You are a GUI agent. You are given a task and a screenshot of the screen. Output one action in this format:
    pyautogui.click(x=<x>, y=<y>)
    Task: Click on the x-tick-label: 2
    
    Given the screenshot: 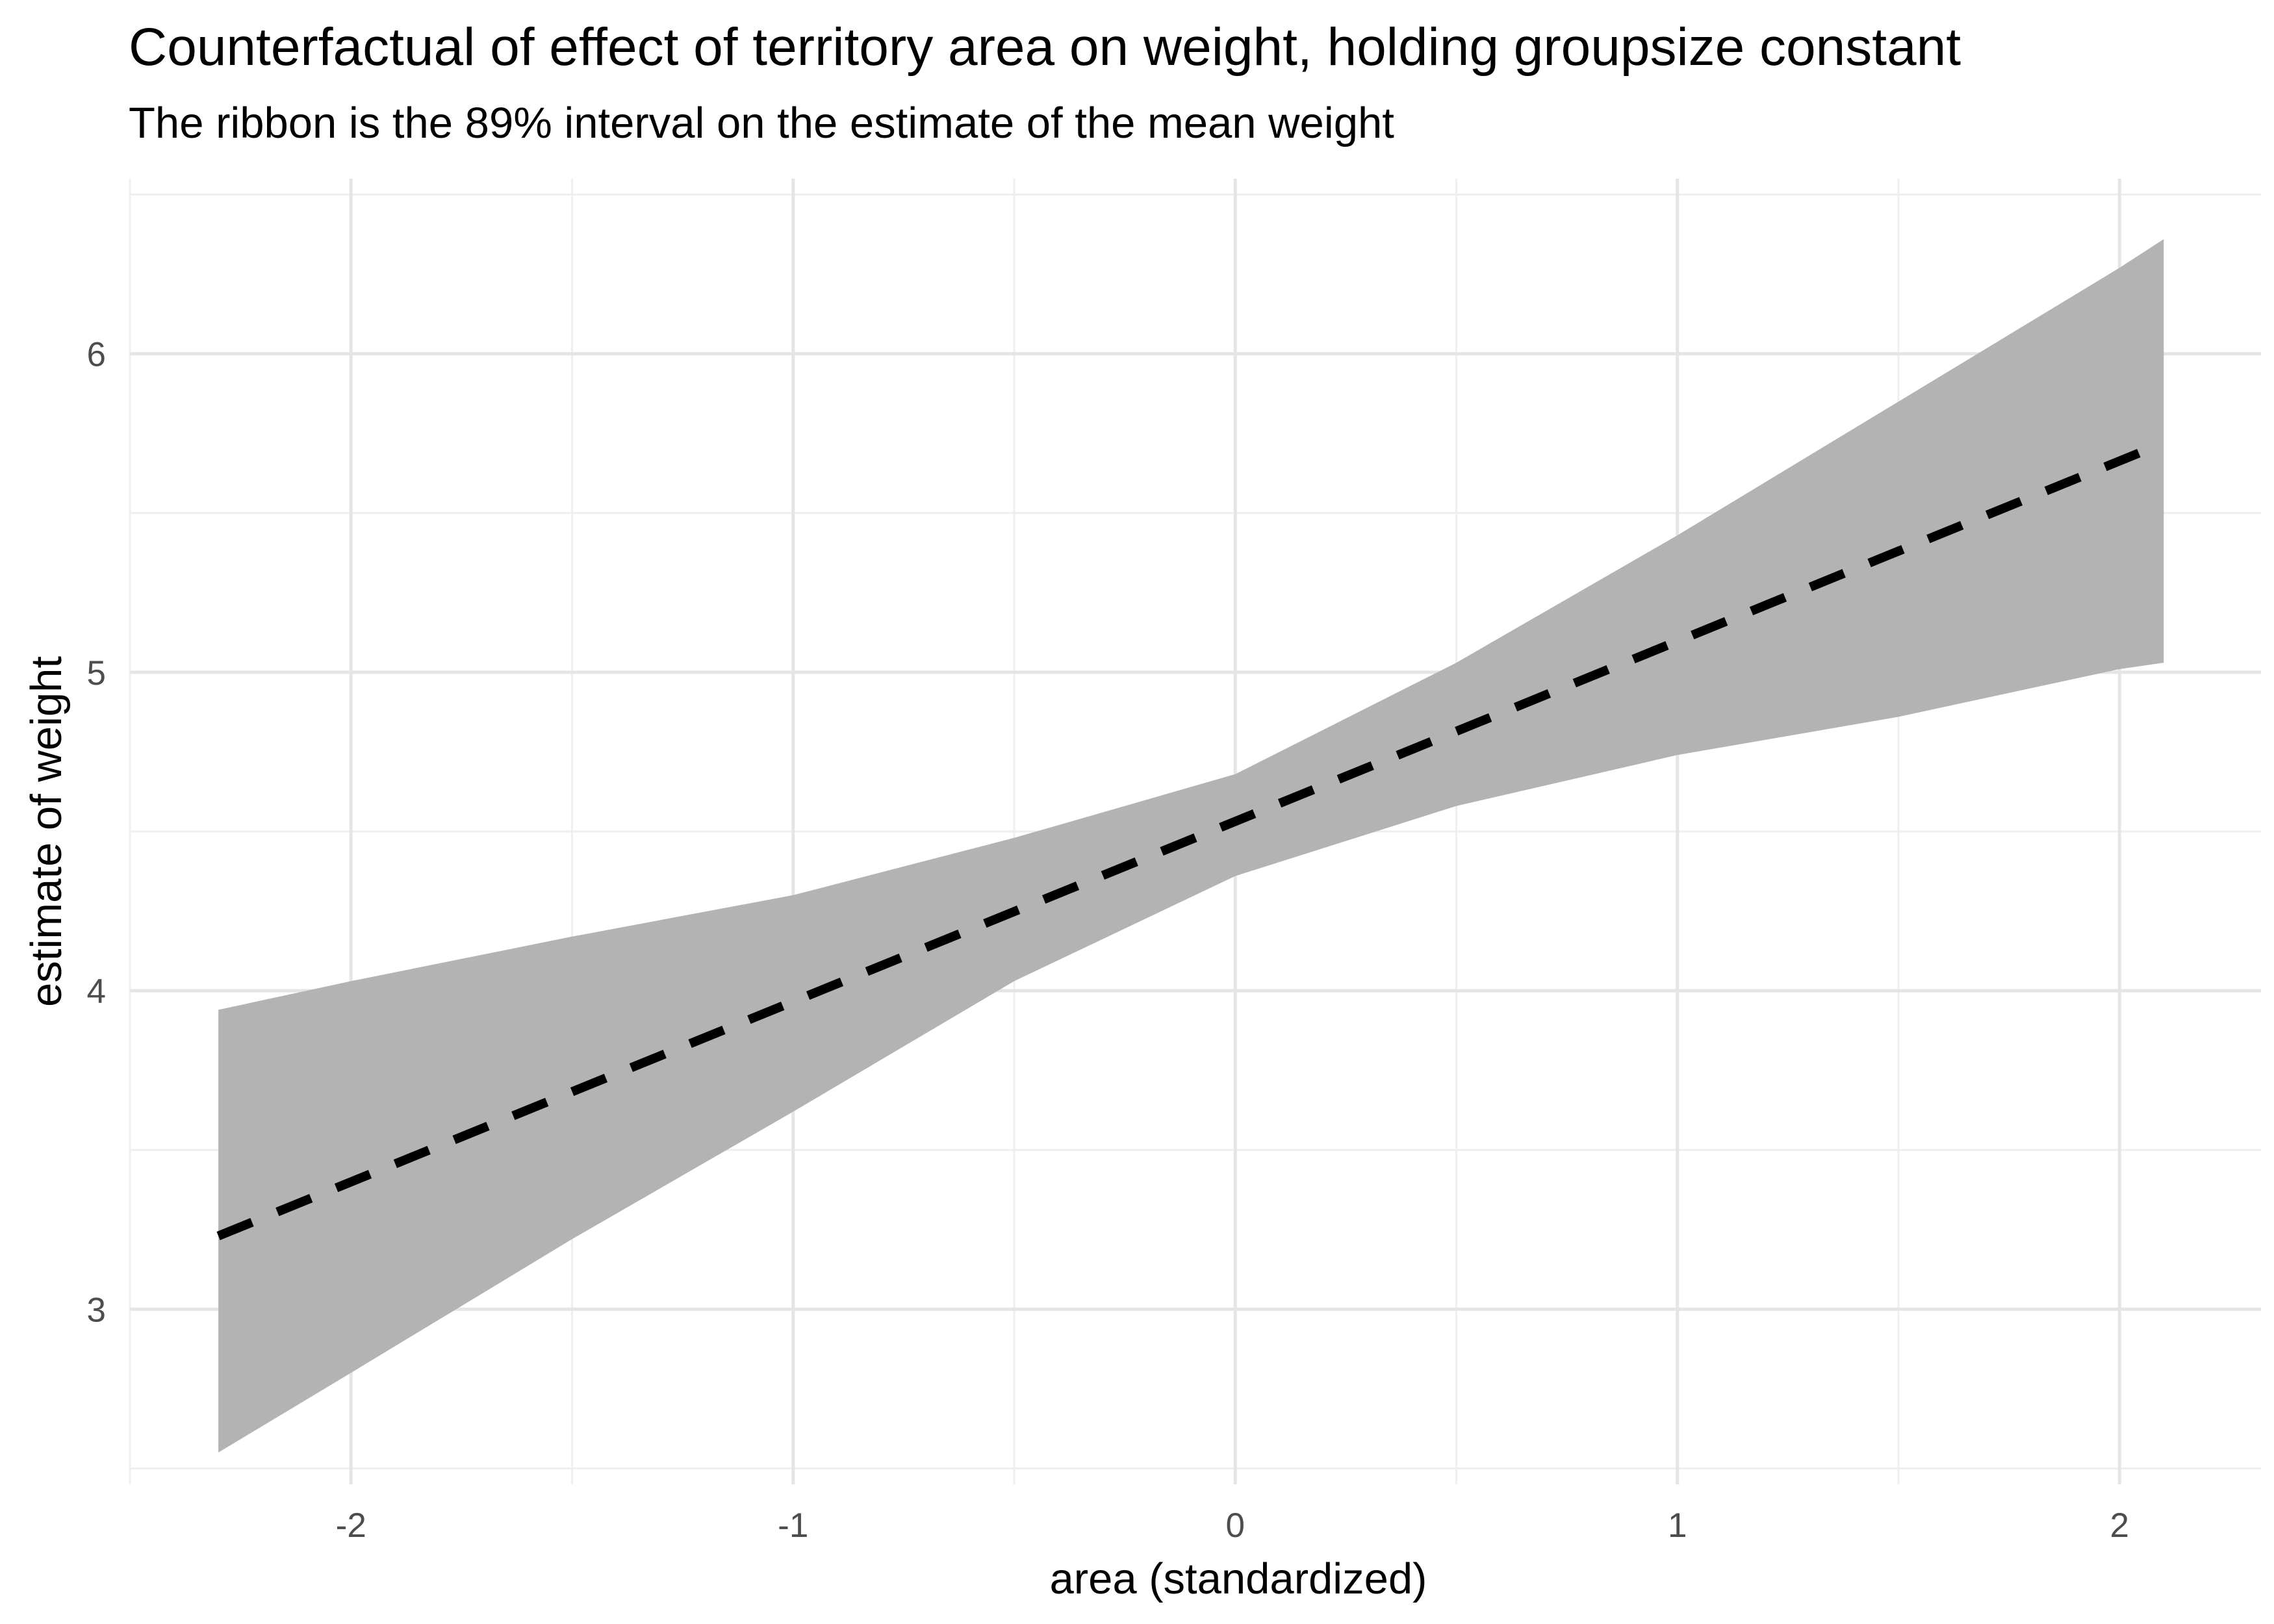 What is the action you would take?
    pyautogui.click(x=2119, y=1525)
    